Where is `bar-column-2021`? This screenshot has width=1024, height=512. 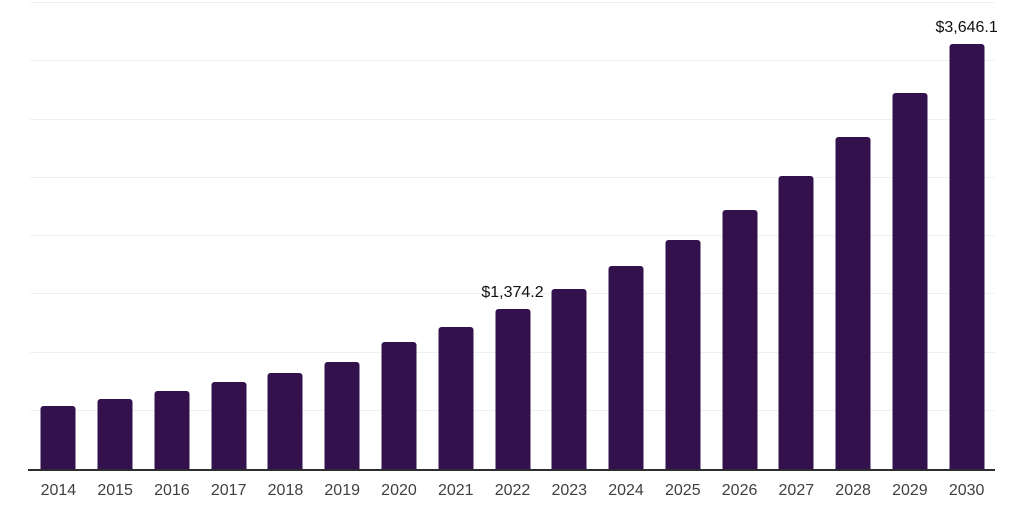 bar-column-2021 is located at coordinates (455, 236).